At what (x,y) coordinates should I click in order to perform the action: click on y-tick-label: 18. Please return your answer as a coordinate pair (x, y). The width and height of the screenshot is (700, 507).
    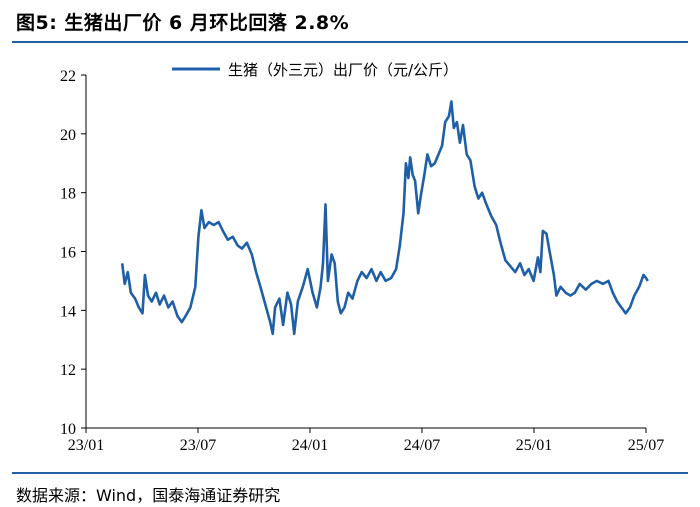
    Looking at the image, I should click on (68, 194).